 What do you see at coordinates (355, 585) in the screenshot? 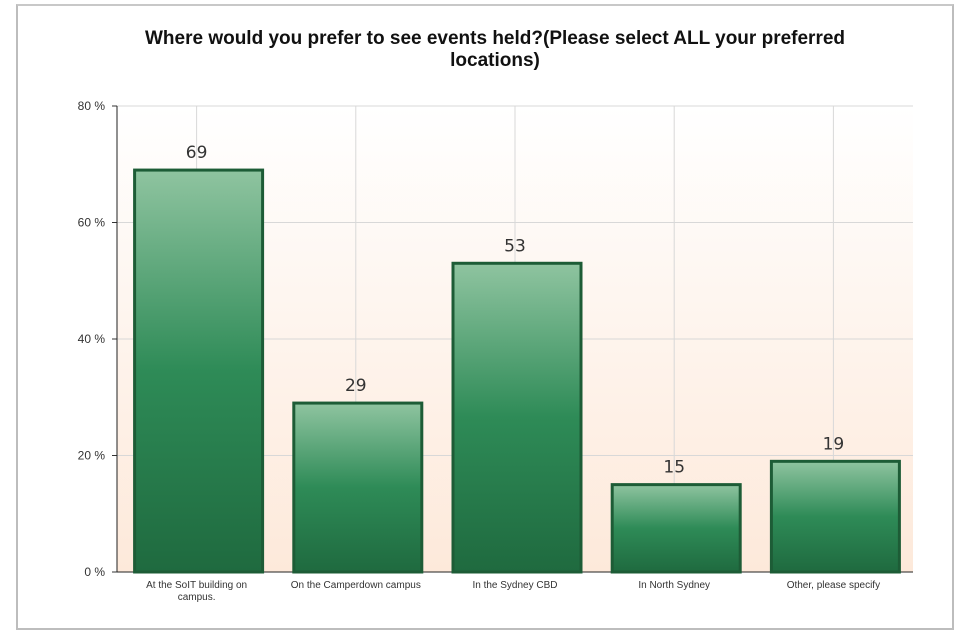
I see `x-tick-label: On the Camperdown campus` at bounding box center [355, 585].